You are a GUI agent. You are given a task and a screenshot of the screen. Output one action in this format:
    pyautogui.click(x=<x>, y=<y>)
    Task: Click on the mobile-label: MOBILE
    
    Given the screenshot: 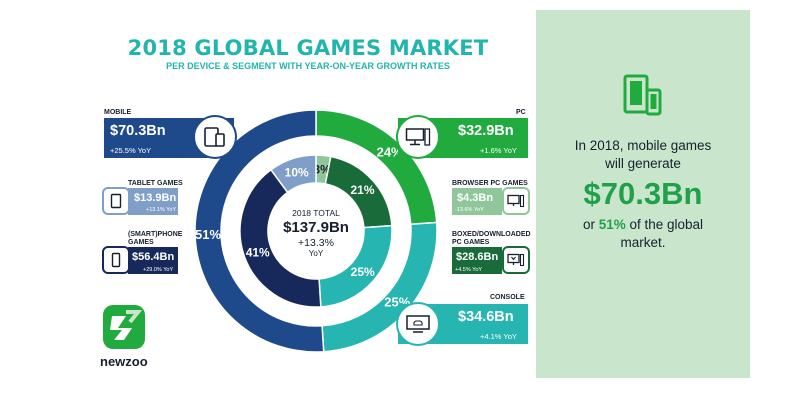 What is the action you would take?
    pyautogui.click(x=118, y=112)
    